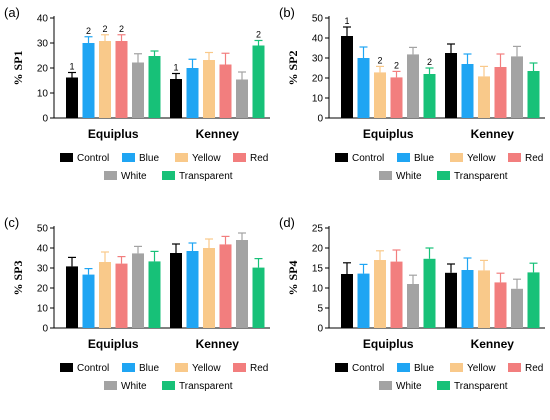 This screenshot has width=550, height=420. I want to click on y-axis-label: % SP1, so click(18, 67).